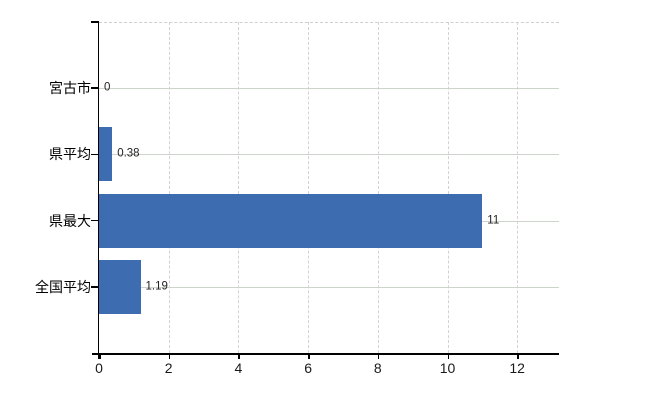  Describe the element at coordinates (70, 88) in the screenshot. I see `category-label: 宮古市` at that location.